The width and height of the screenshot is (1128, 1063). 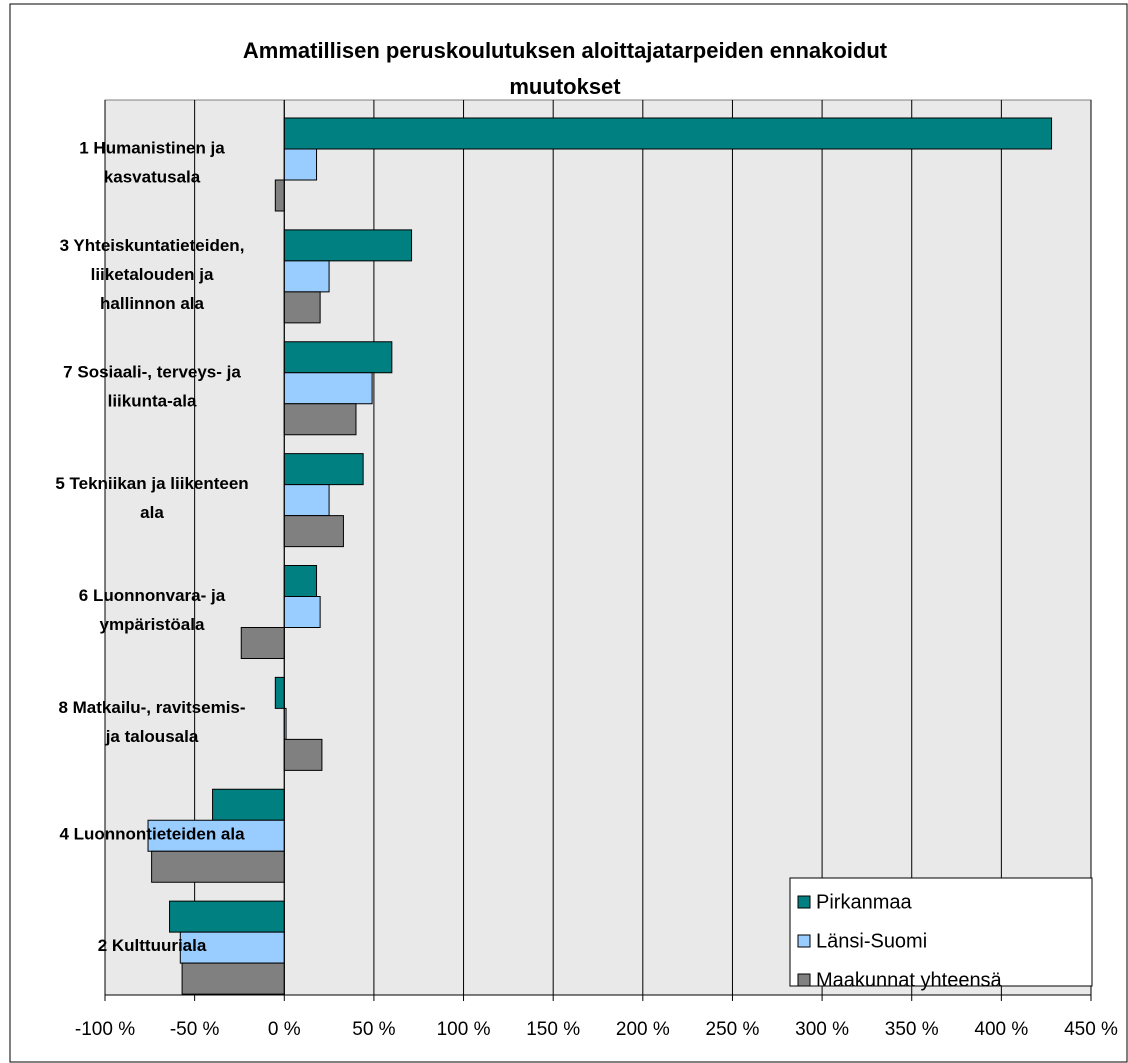 What do you see at coordinates (733, 1029) in the screenshot?
I see `x-tick-label: 250 %` at bounding box center [733, 1029].